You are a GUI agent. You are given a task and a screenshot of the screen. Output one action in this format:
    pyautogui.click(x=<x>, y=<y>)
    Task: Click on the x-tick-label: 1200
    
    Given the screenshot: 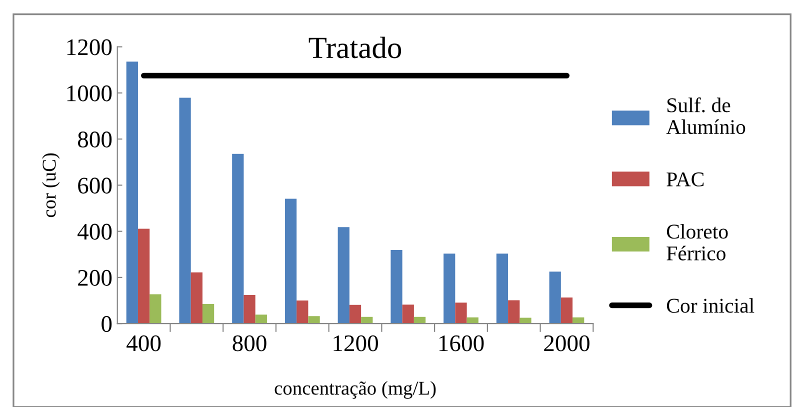 What is the action you would take?
    pyautogui.click(x=356, y=343)
    